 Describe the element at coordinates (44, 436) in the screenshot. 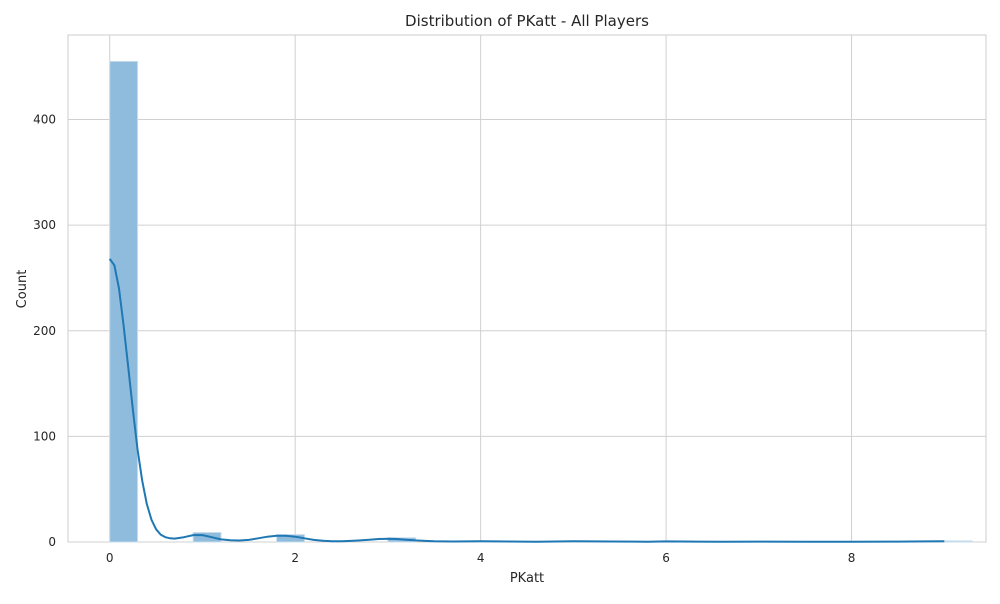

I see `y-tick-label: 100` at that location.